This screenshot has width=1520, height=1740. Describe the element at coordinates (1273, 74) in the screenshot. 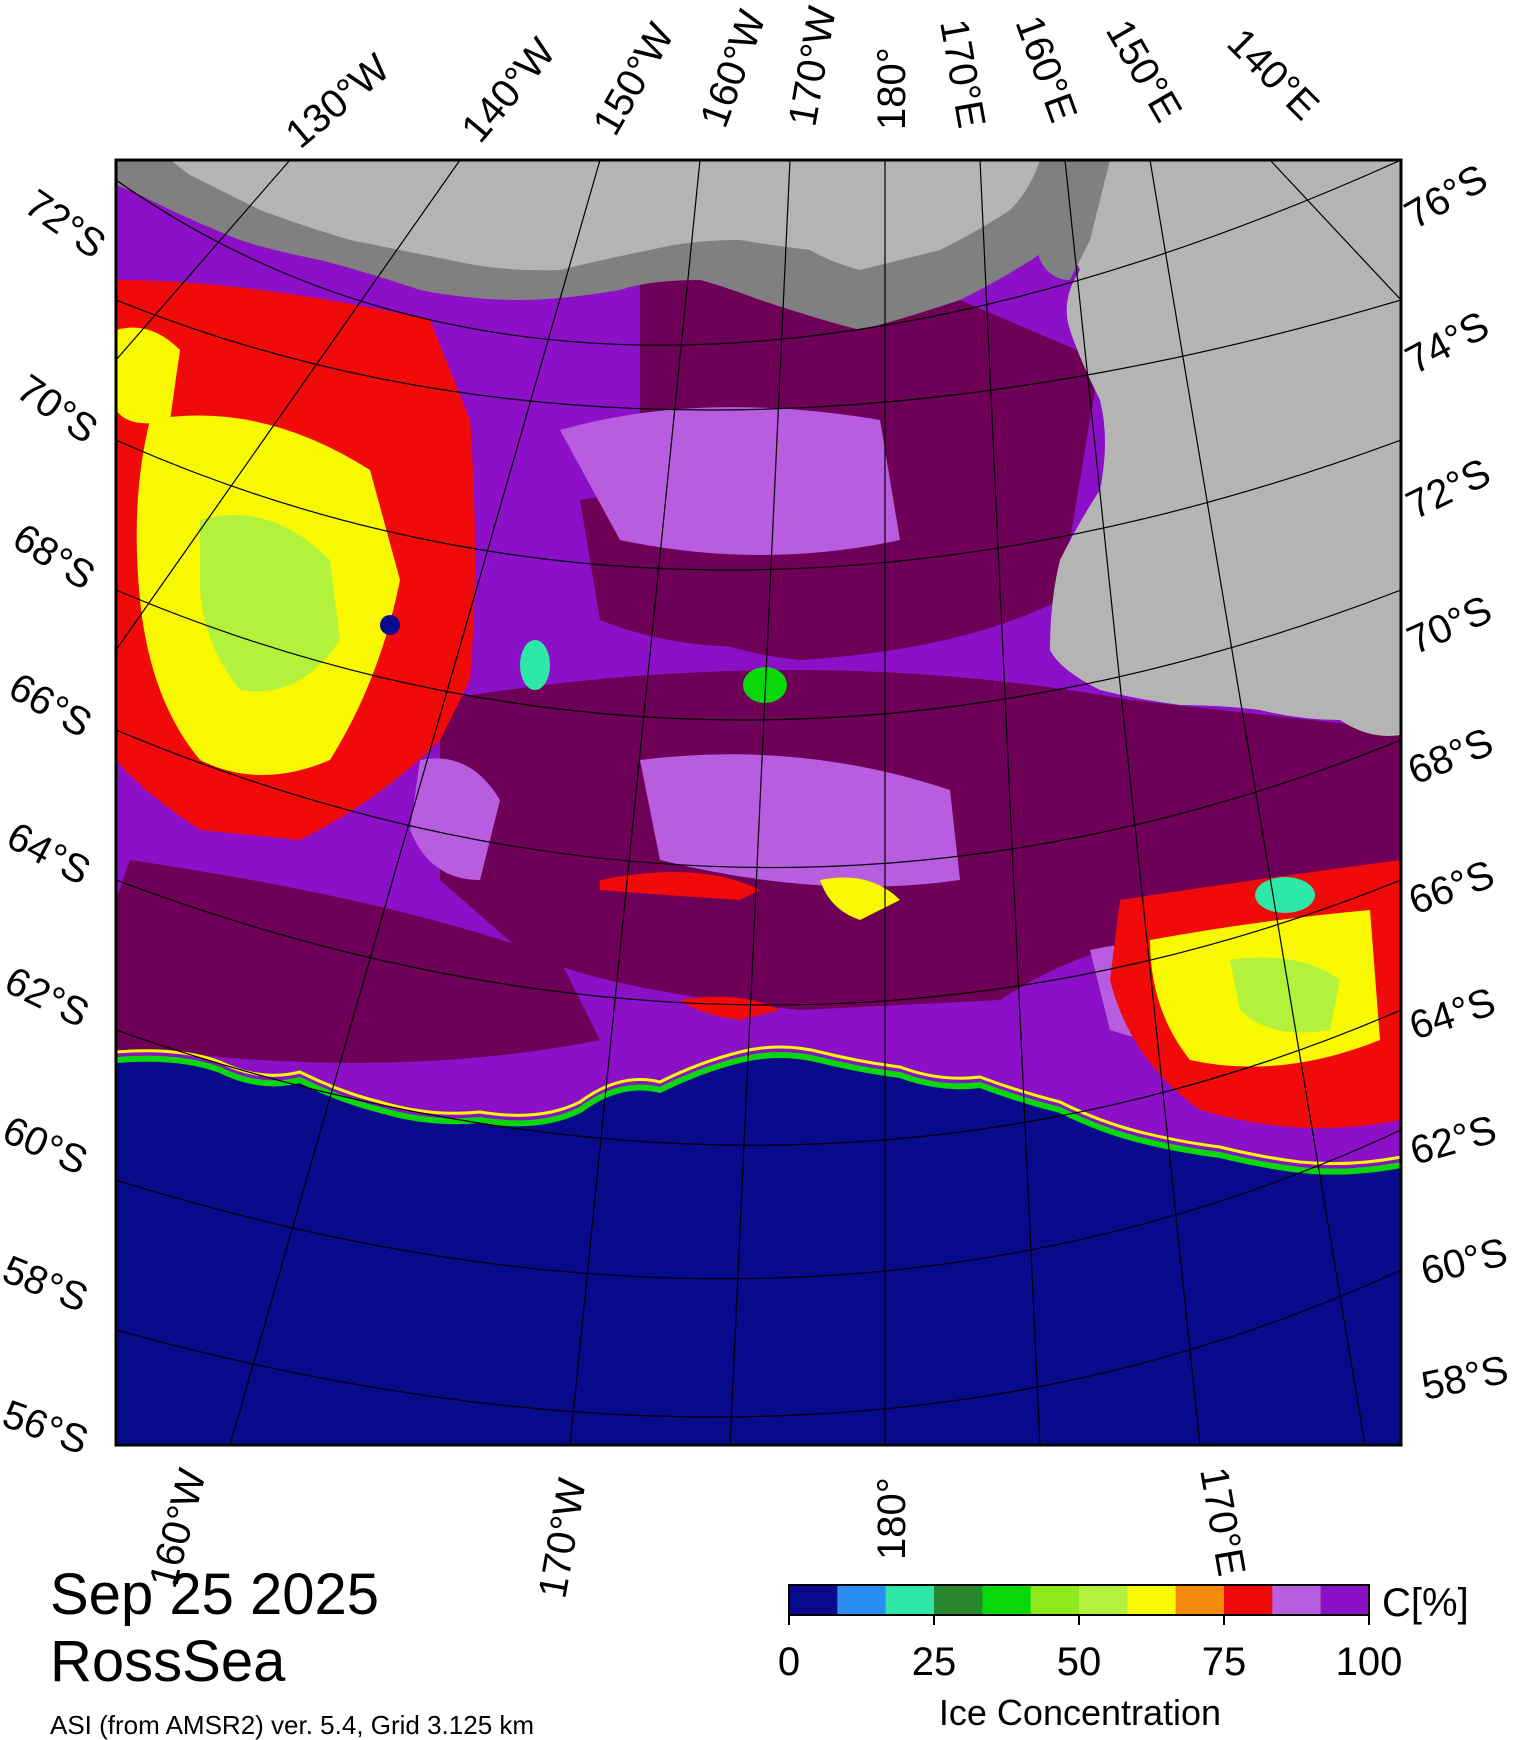

I see `lon-label: 140°E` at that location.